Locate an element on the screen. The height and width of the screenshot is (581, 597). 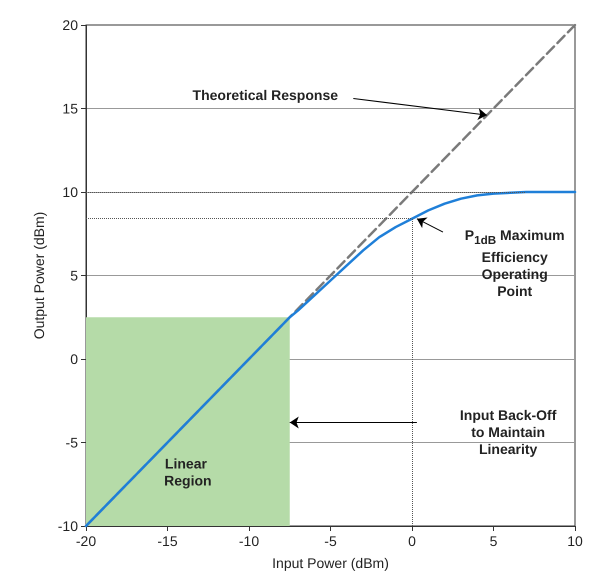
x-tick-label: 0 is located at coordinates (412, 541).